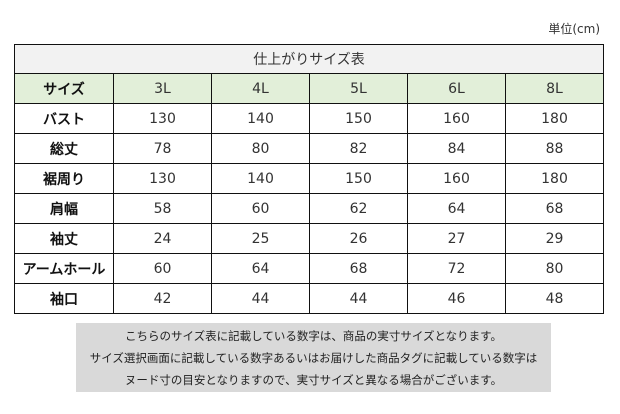  Describe the element at coordinates (554, 298) in the screenshot. I see `cell: 48` at that location.